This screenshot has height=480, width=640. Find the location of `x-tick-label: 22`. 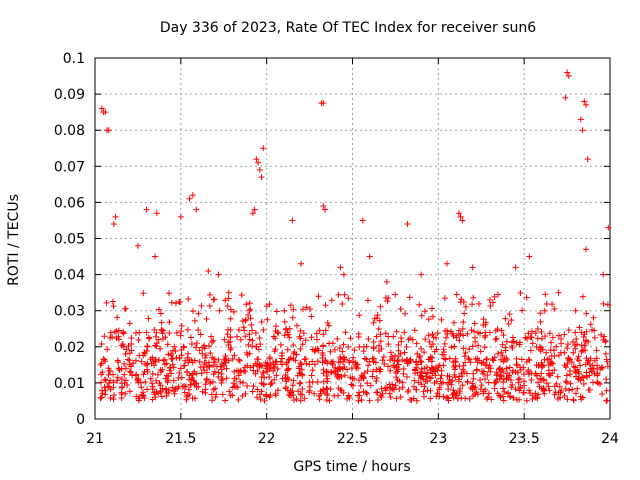

x-tick-label: 22 is located at coordinates (267, 439).